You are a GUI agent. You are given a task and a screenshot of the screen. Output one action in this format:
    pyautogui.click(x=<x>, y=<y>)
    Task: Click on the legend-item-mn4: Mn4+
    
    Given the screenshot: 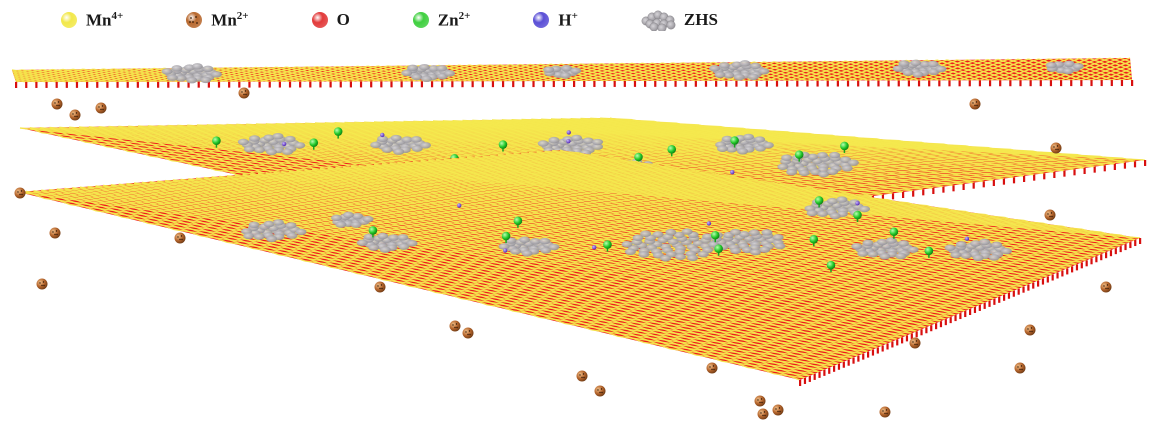 What is the action you would take?
    pyautogui.click(x=91, y=20)
    